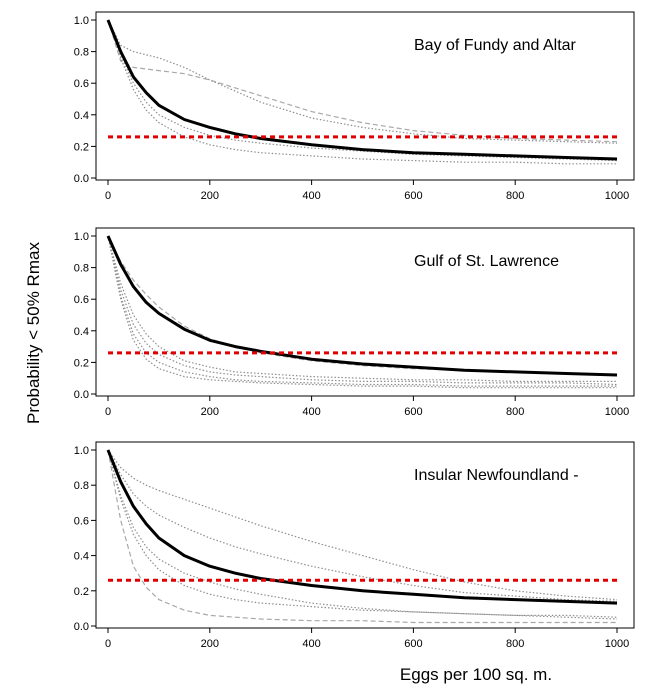 This screenshot has width=646, height=691. Describe the element at coordinates (495, 45) in the screenshot. I see `panel-title: Bay of Fundy and Altar` at that location.